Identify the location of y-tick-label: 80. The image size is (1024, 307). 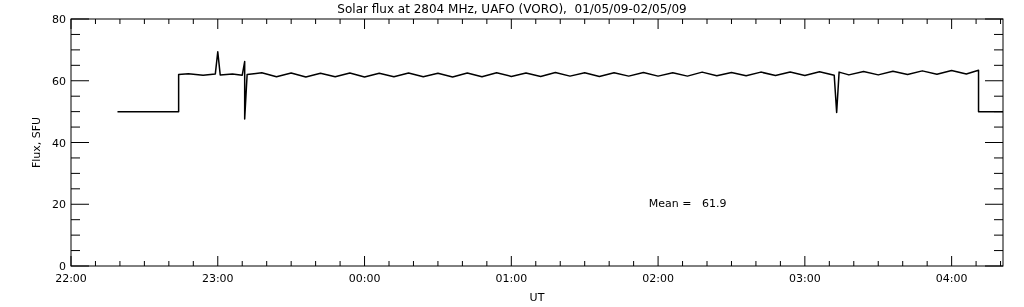
(59, 19).